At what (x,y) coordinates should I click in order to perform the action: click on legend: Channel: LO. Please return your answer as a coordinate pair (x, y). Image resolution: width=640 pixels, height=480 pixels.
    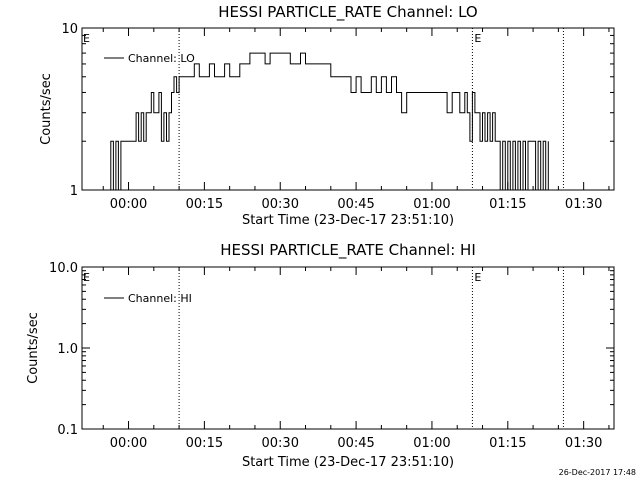
    Looking at the image, I should click on (149, 58).